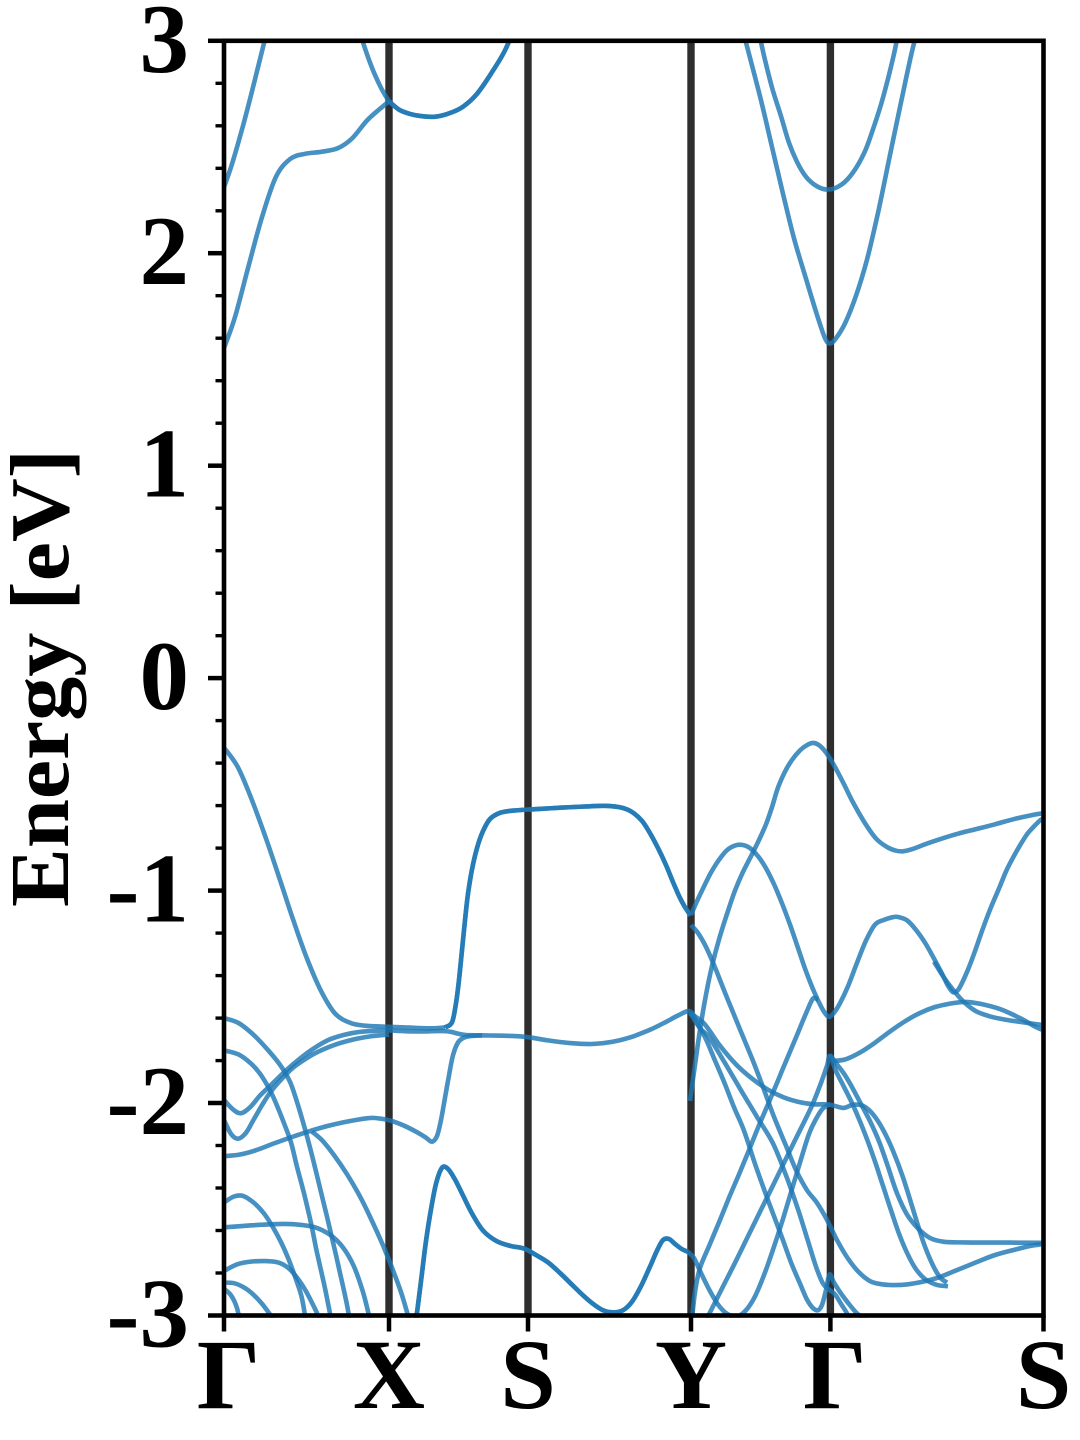 Image resolution: width=1080 pixels, height=1440 pixels. I want to click on svg-text: 0, so click(165, 676).